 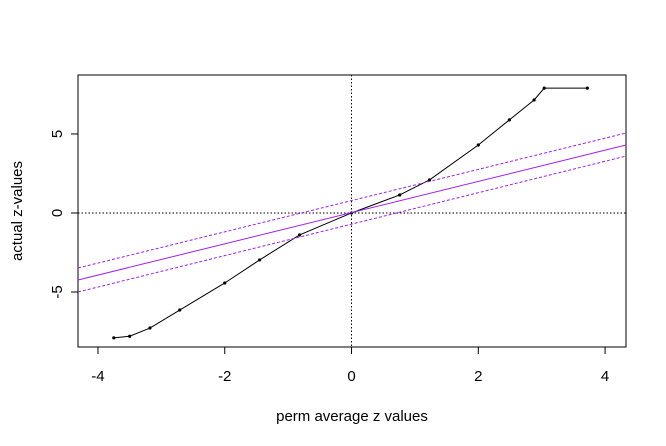 What do you see at coordinates (224, 376) in the screenshot?
I see `x-tick-label: -2` at bounding box center [224, 376].